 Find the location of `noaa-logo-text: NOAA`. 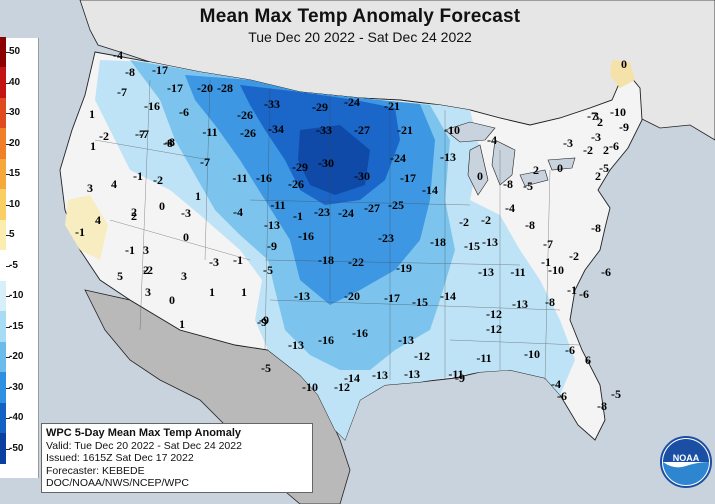

noaa-logo-text: NOAA is located at coordinates (686, 458).